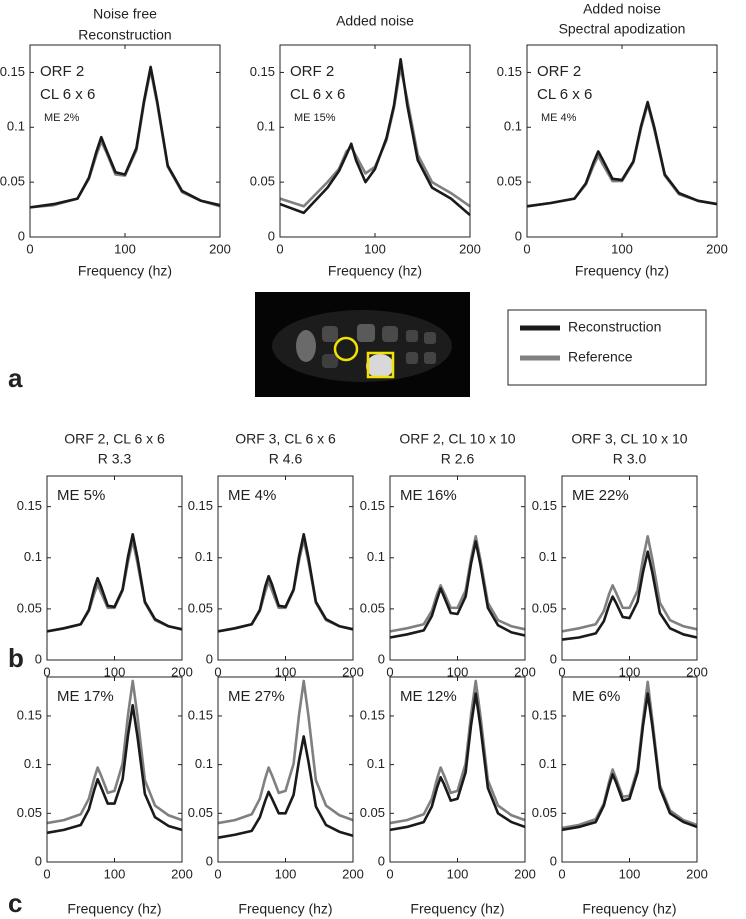  I want to click on legend-label: Reconstruction, so click(614, 327).